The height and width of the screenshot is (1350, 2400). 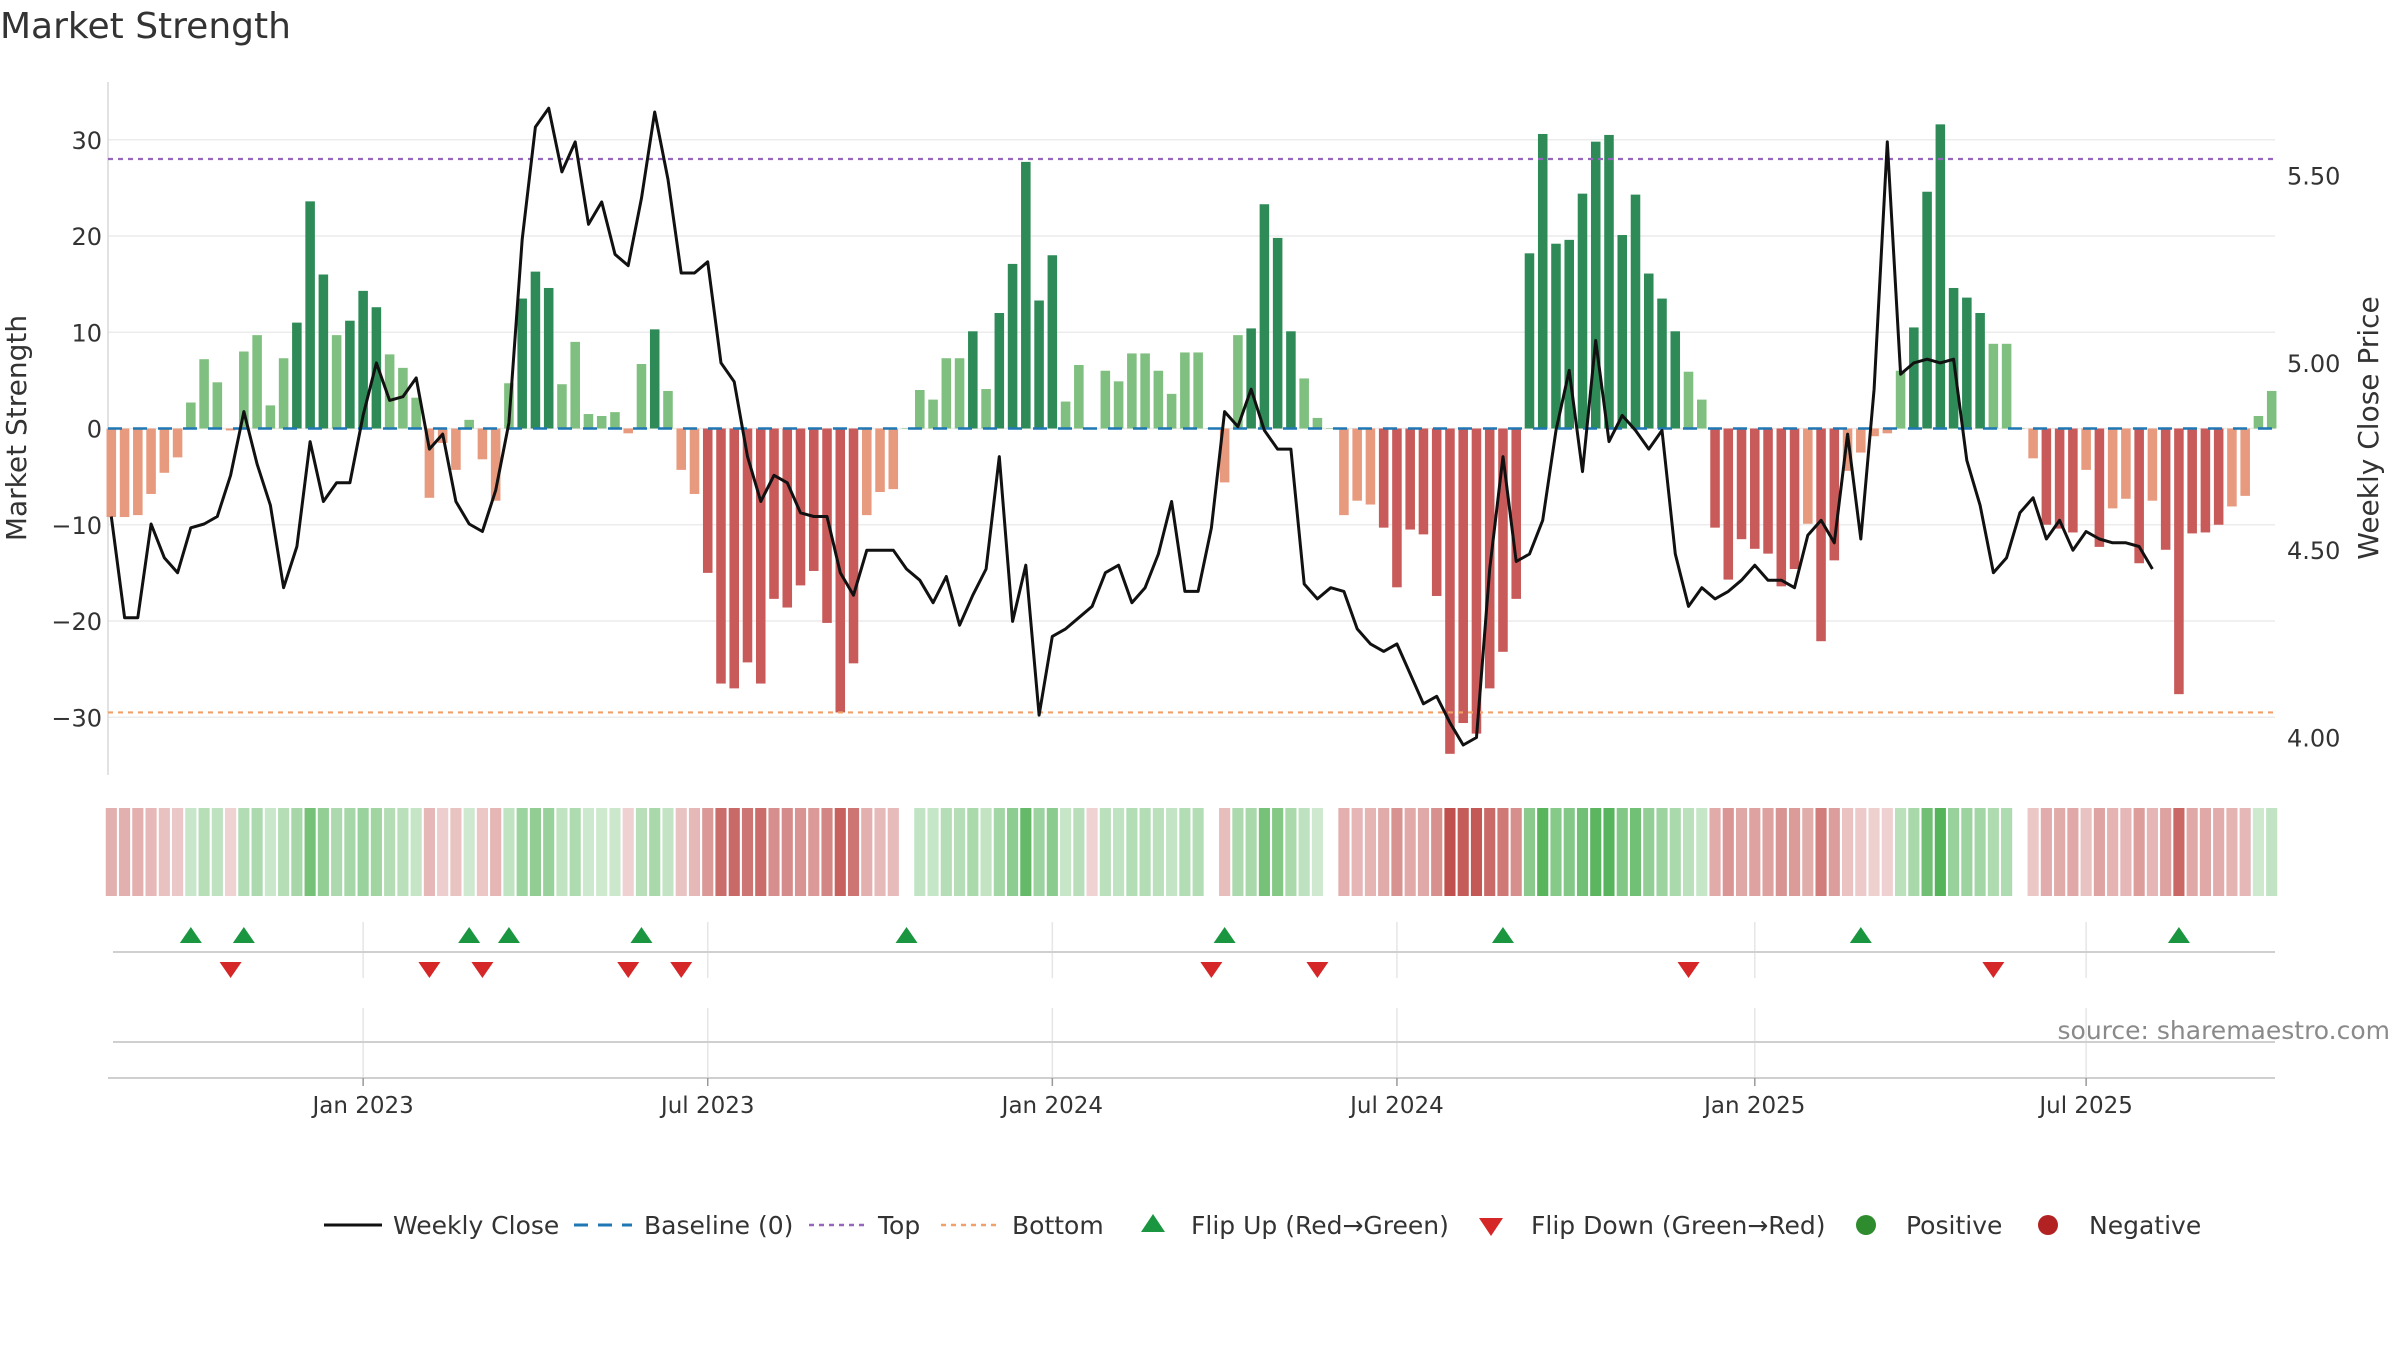 What do you see at coordinates (1491, 1227) in the screenshot?
I see `legend-flip-down-icon` at bounding box center [1491, 1227].